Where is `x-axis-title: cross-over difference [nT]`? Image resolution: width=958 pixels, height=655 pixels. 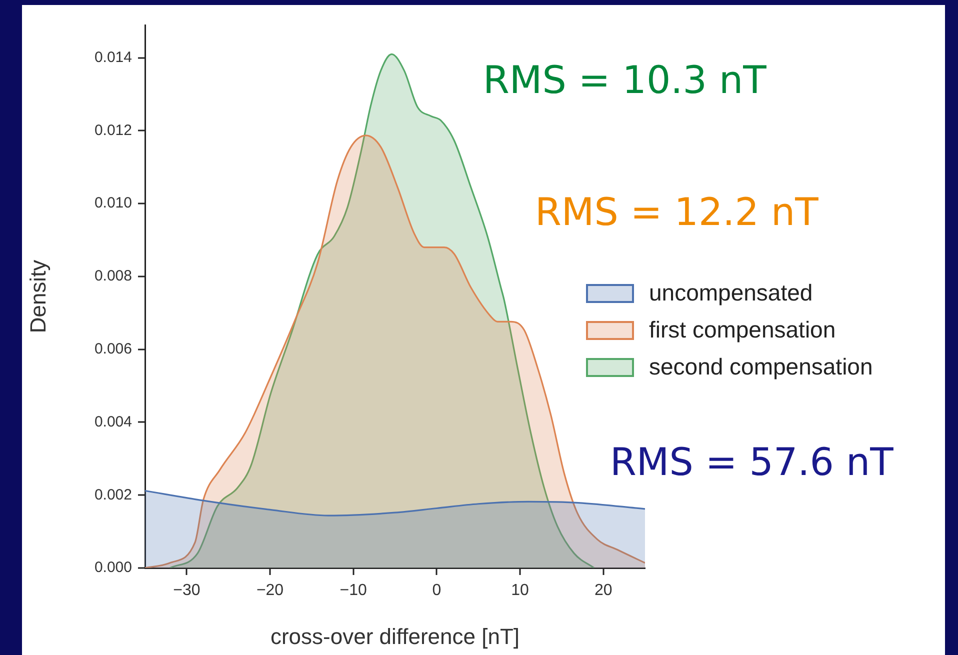 x-axis-title: cross-over difference [nT] is located at coordinates (395, 636).